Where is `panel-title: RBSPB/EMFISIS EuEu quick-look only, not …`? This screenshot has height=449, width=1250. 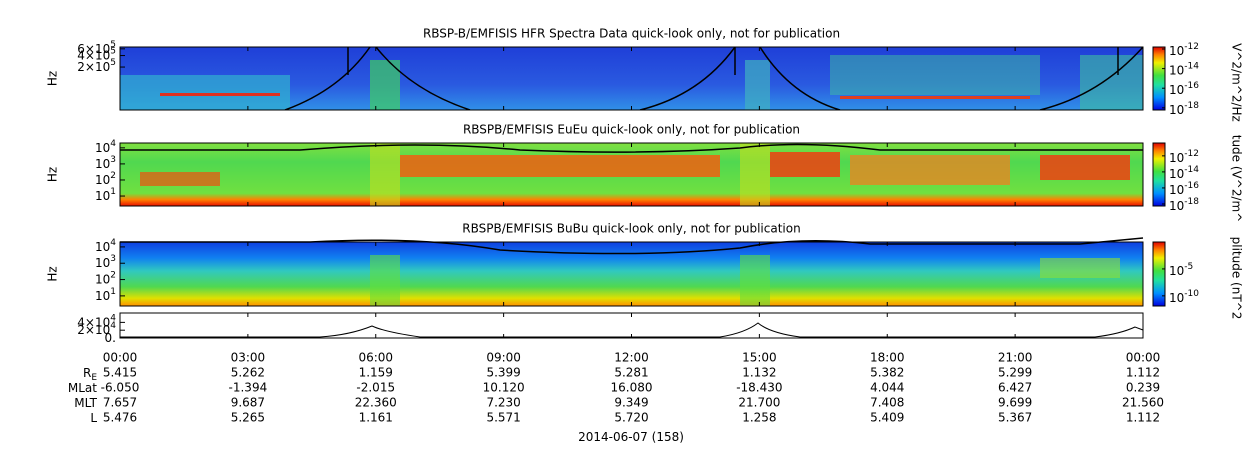
panel-title: RBSPB/EMFISIS EuEu quick-look only, not … is located at coordinates (631, 130).